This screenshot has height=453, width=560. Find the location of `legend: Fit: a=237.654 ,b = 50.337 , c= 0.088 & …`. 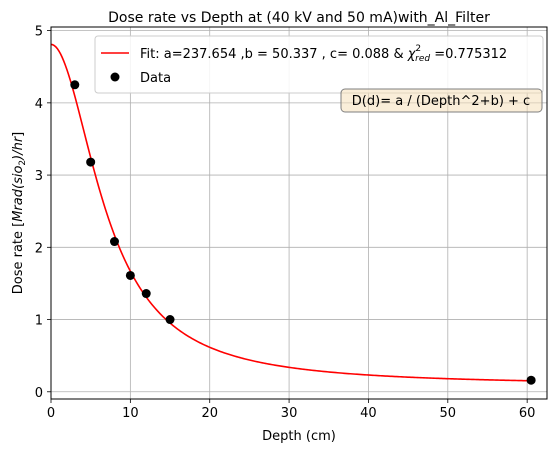

legend: Fit: a=237.654 ,b = 50.337 , c= 0.088 & … is located at coordinates (319, 64).